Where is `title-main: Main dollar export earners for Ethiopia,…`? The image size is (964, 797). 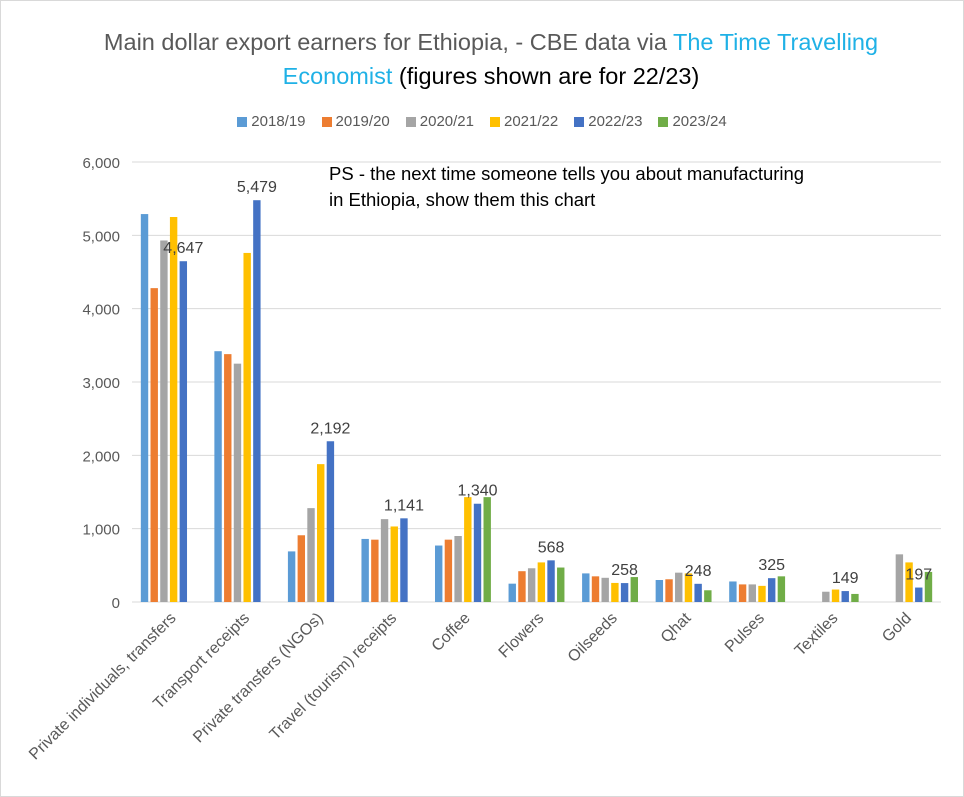 title-main: Main dollar export earners for Ethiopia,… is located at coordinates (388, 42).